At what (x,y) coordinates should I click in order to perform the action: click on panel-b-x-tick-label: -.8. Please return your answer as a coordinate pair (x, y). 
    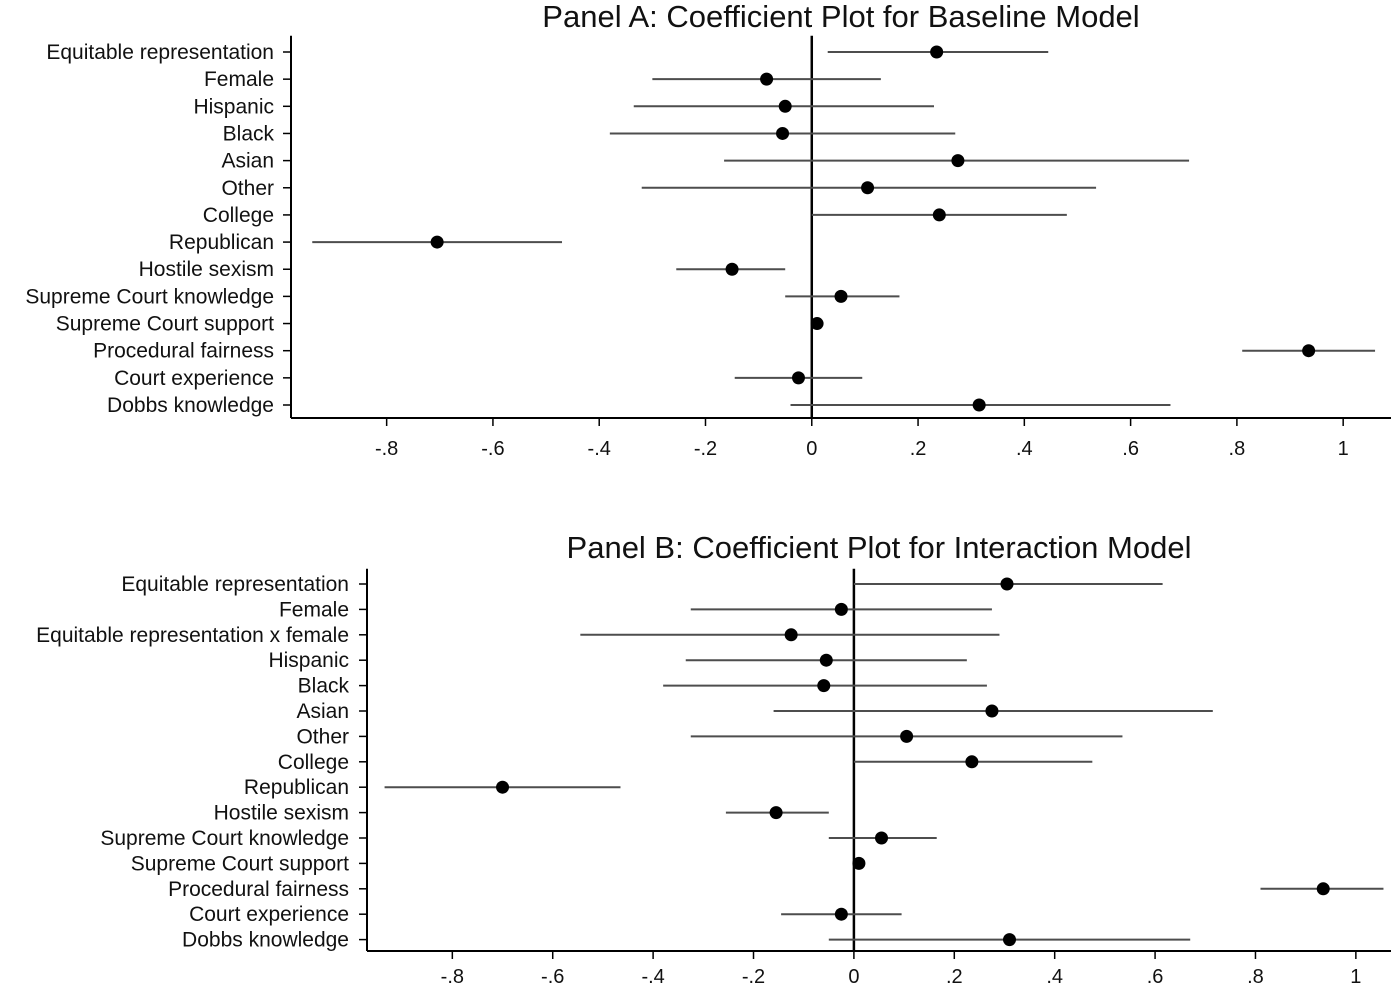
    Looking at the image, I should click on (452, 976).